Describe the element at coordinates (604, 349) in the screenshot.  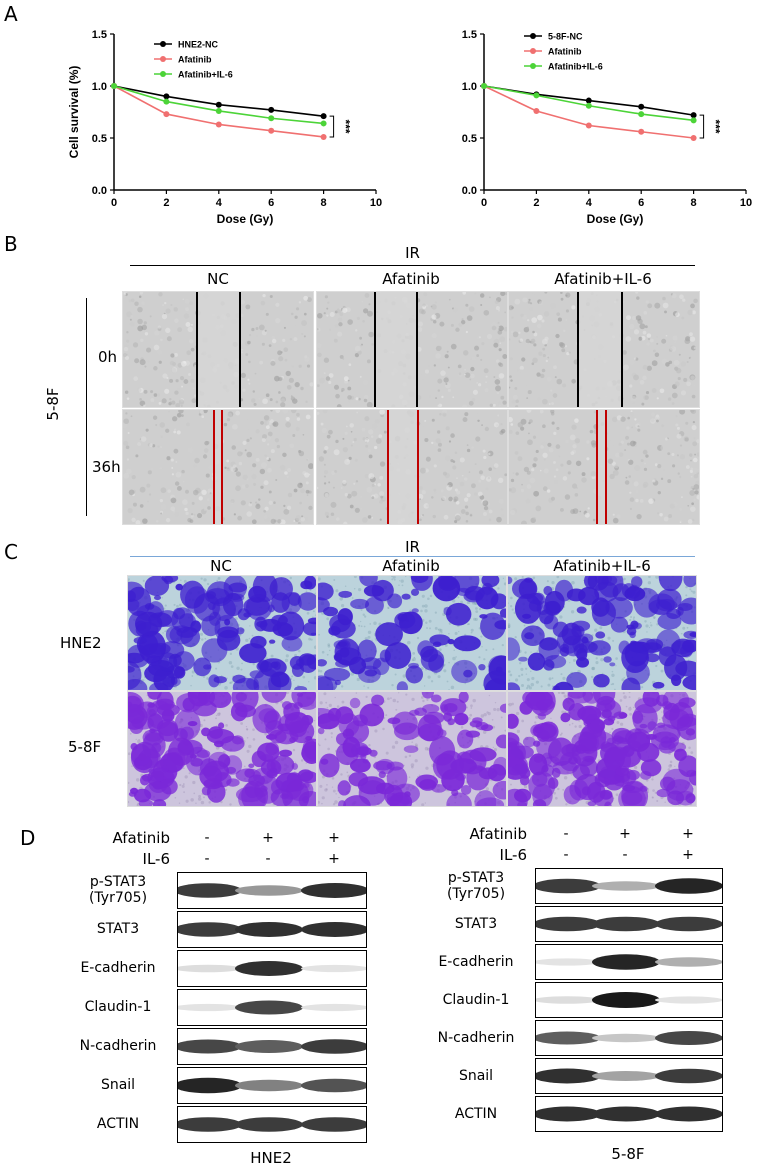
I see `wound-healing-image` at that location.